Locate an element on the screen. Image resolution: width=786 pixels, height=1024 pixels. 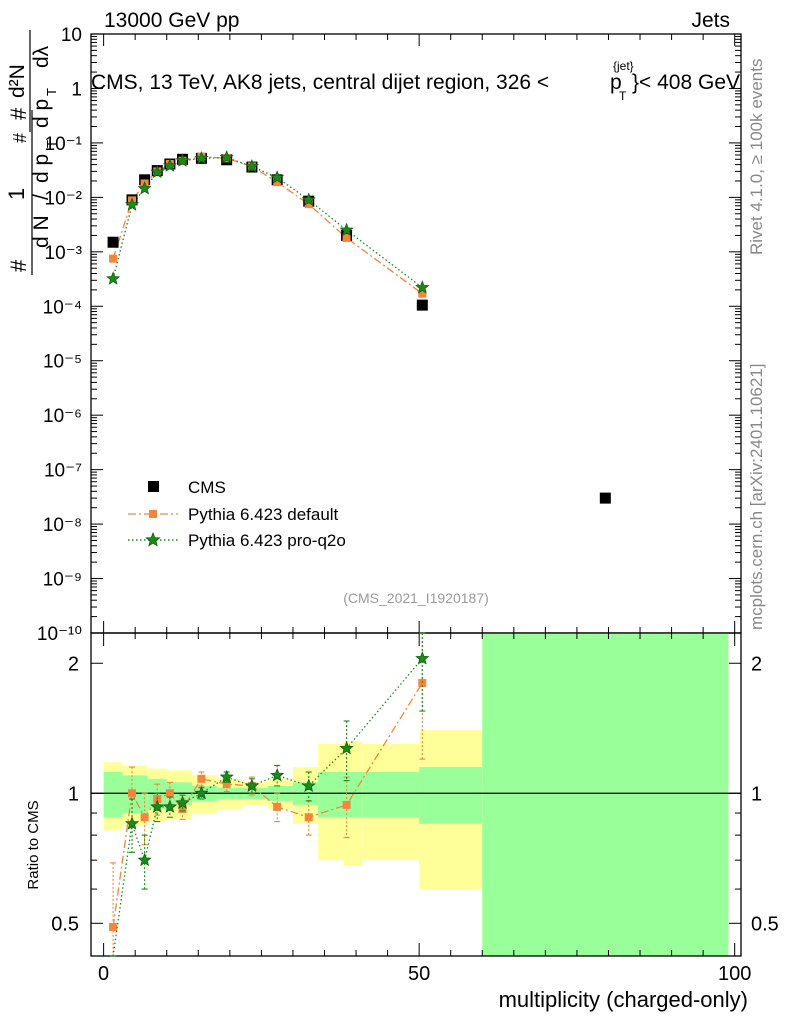
main-y-tick-label: 10⁻⁷ is located at coordinates (63, 471).